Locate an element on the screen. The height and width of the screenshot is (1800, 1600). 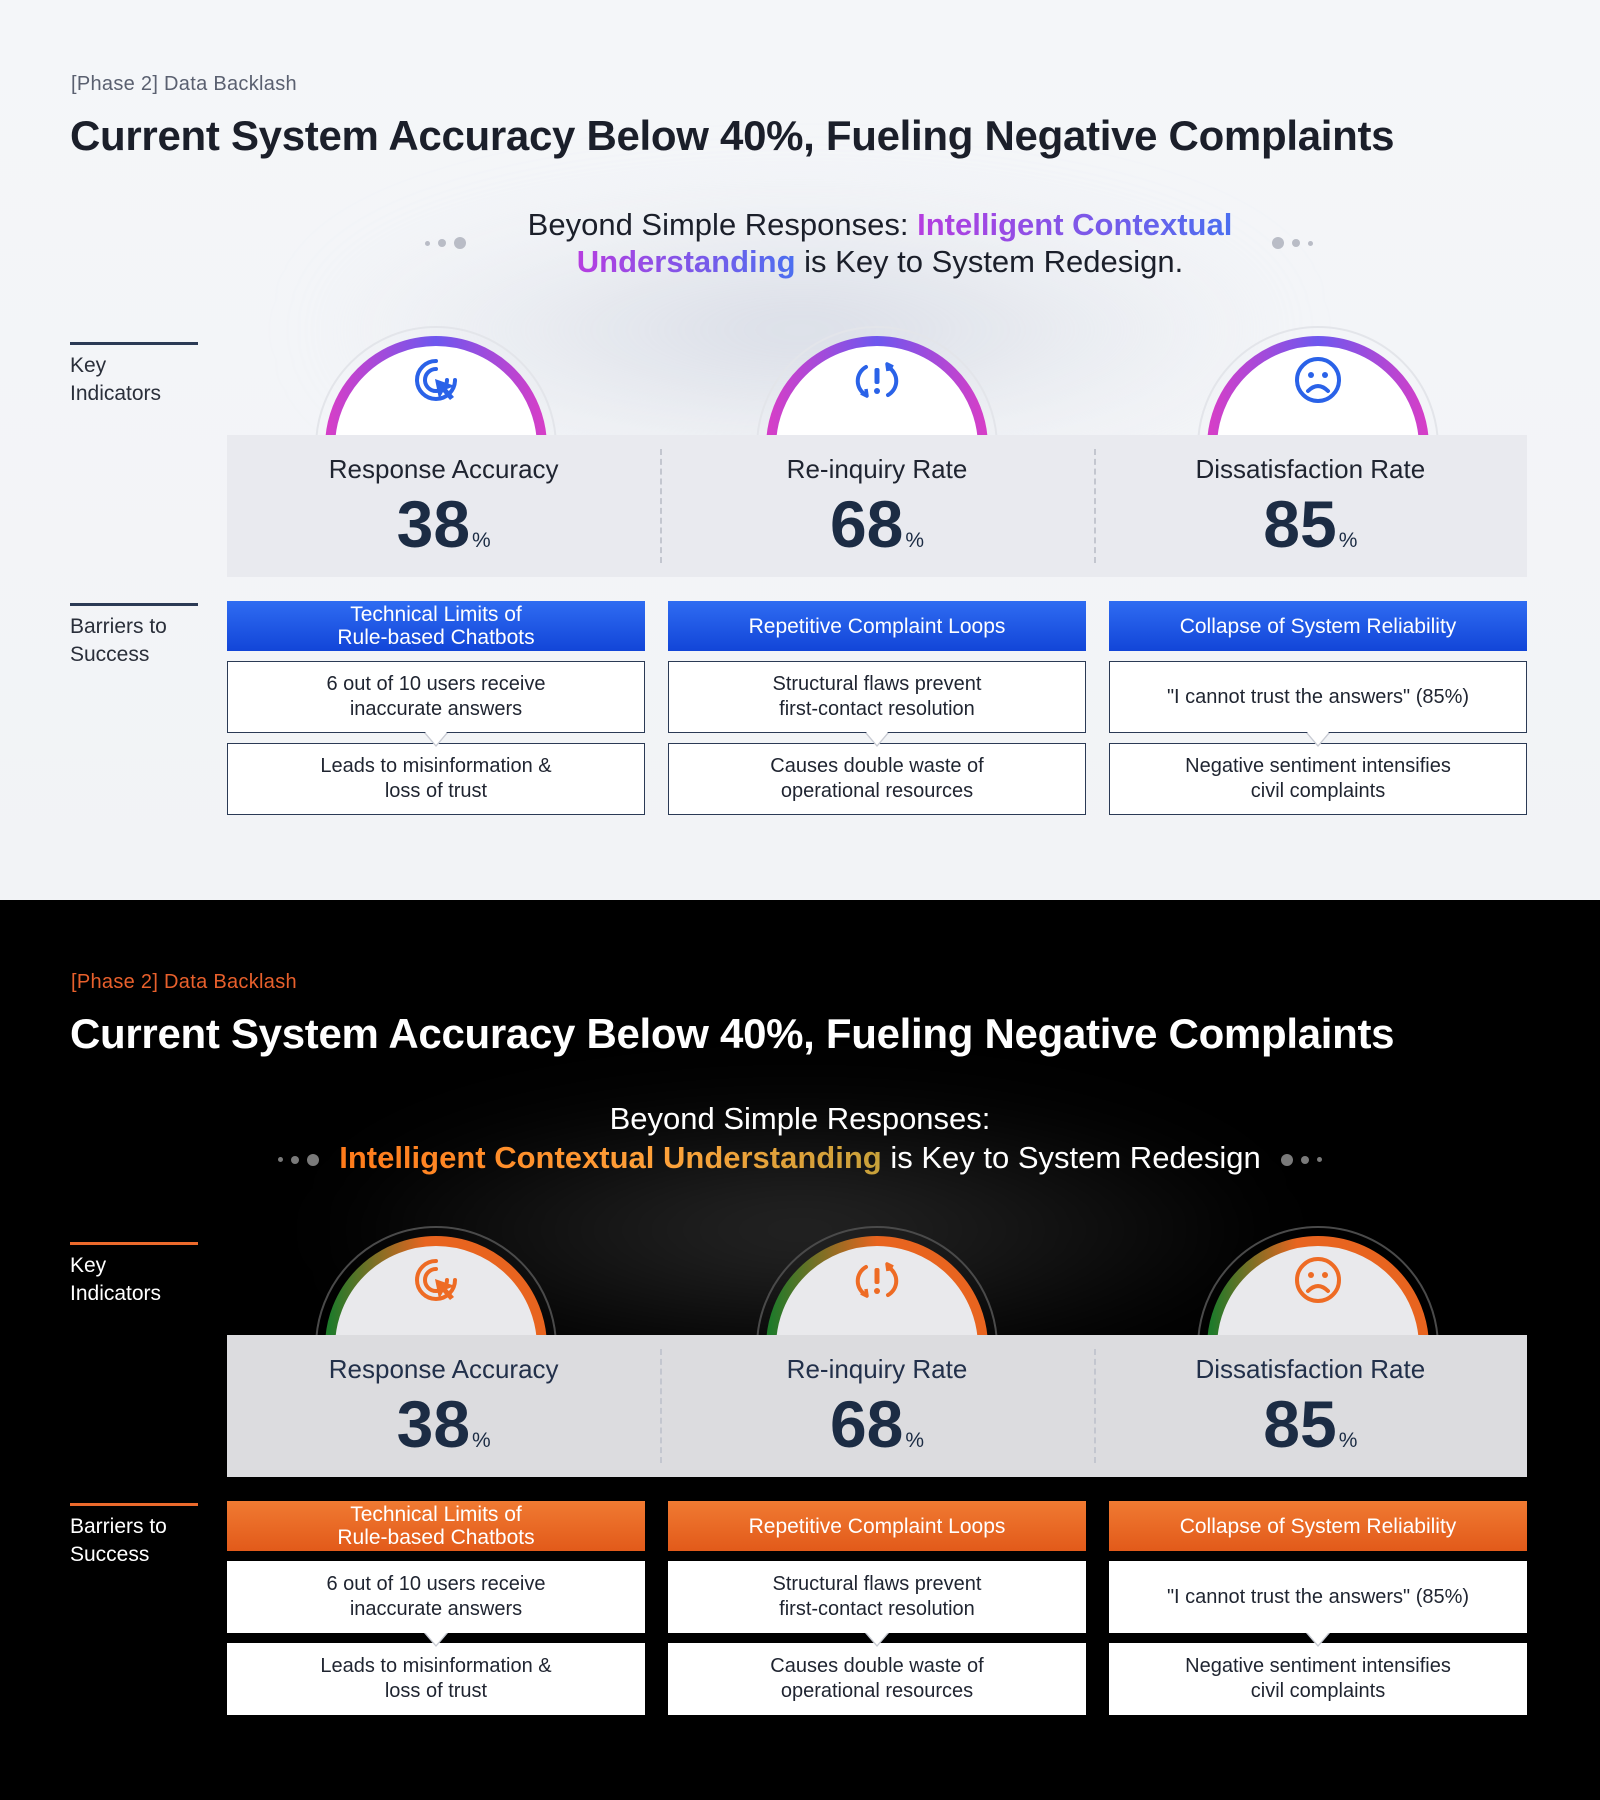
decor-dots-left is located at coordinates (298, 1159).